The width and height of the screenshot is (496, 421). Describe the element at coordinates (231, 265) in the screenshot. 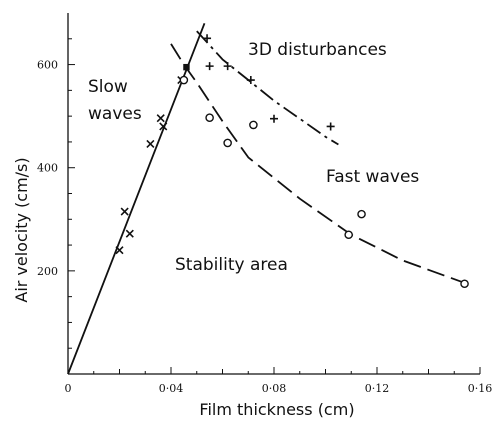

I see `annotation-stability-area: Stability area` at that location.